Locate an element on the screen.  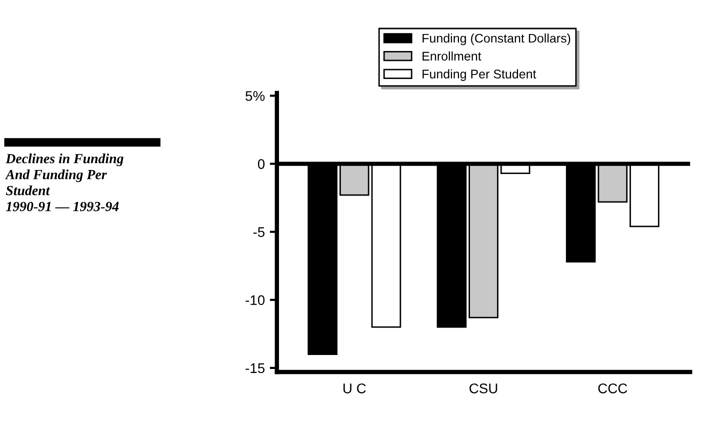
x-tick-label: CCC is located at coordinates (613, 389).